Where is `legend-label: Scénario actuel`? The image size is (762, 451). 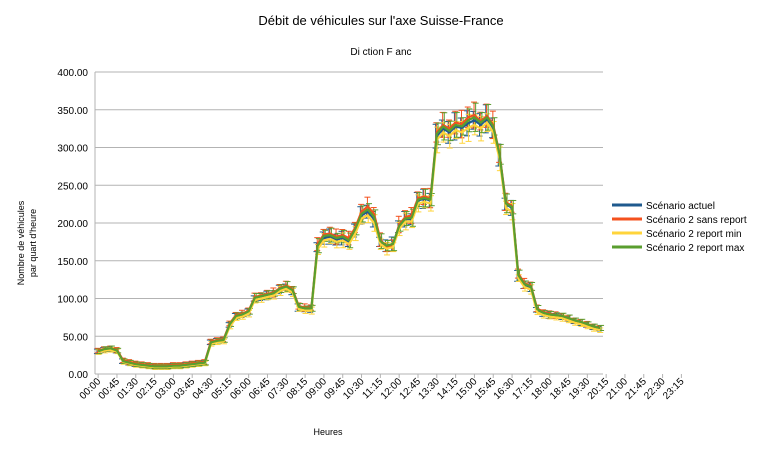
legend-label: Scénario actuel is located at coordinates (680, 206).